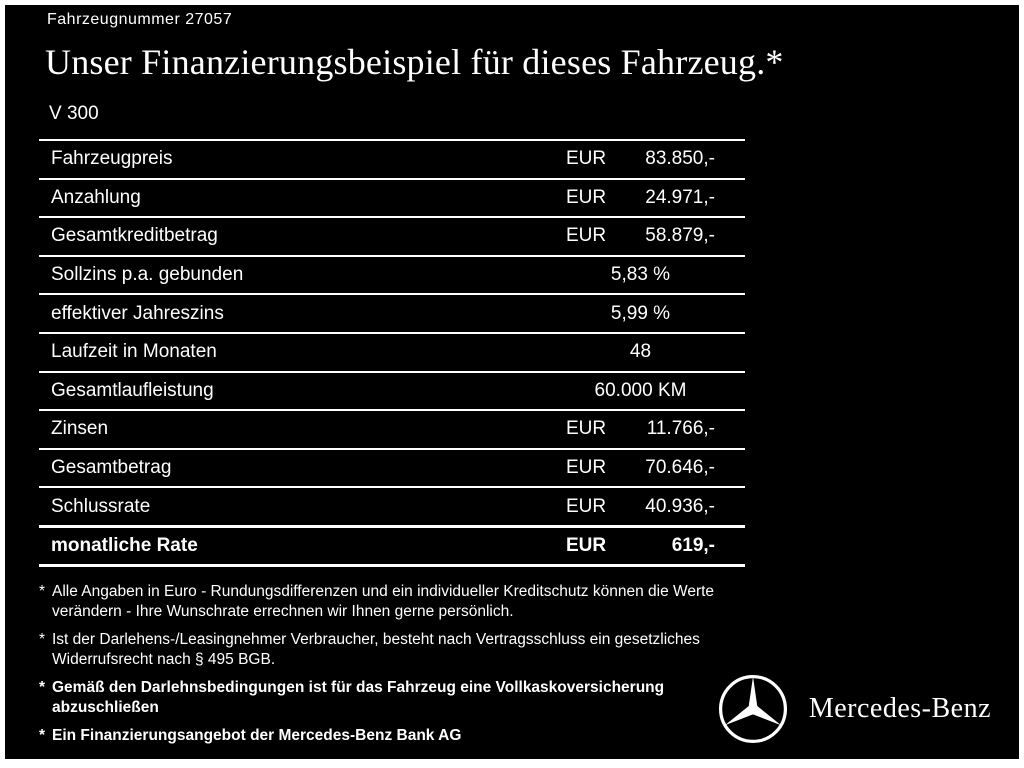 This screenshot has width=1024, height=768. I want to click on row-value-box: 5,83 %, so click(640, 275).